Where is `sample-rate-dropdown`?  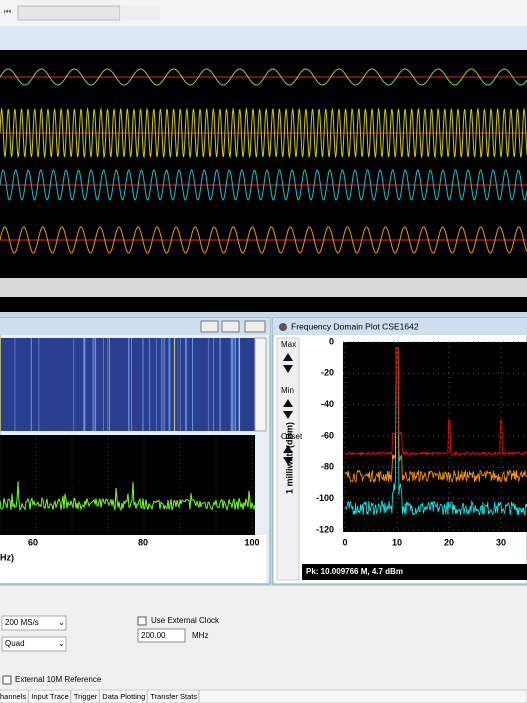 sample-rate-dropdown is located at coordinates (34, 623).